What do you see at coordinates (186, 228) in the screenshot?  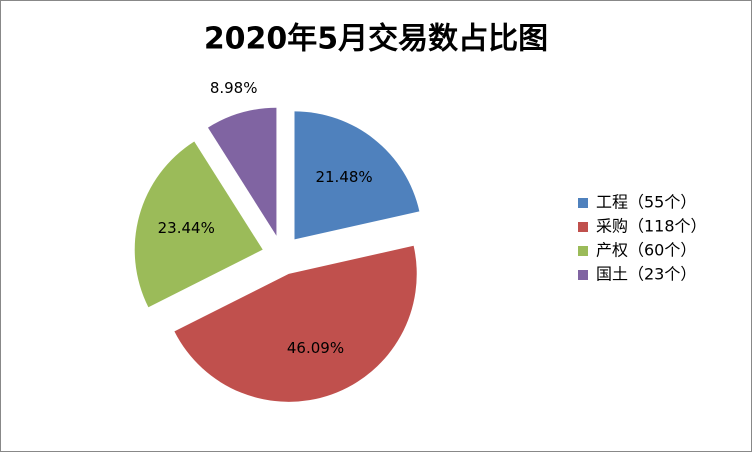 I see `data-label: 23.44%` at bounding box center [186, 228].